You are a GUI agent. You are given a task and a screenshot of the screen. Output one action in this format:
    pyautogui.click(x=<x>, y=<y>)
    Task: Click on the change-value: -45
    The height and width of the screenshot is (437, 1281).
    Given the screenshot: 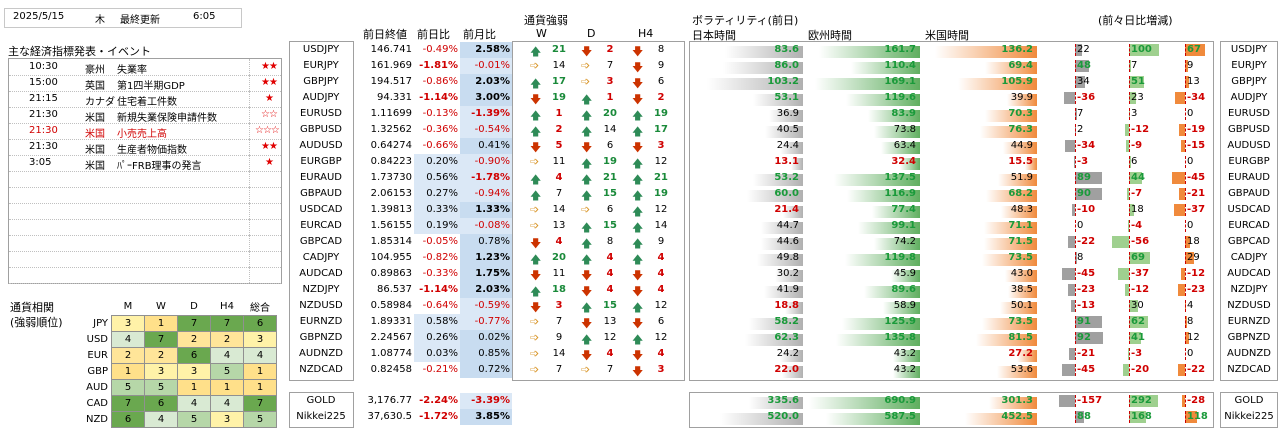 What is the action you would take?
    pyautogui.click(x=1196, y=177)
    